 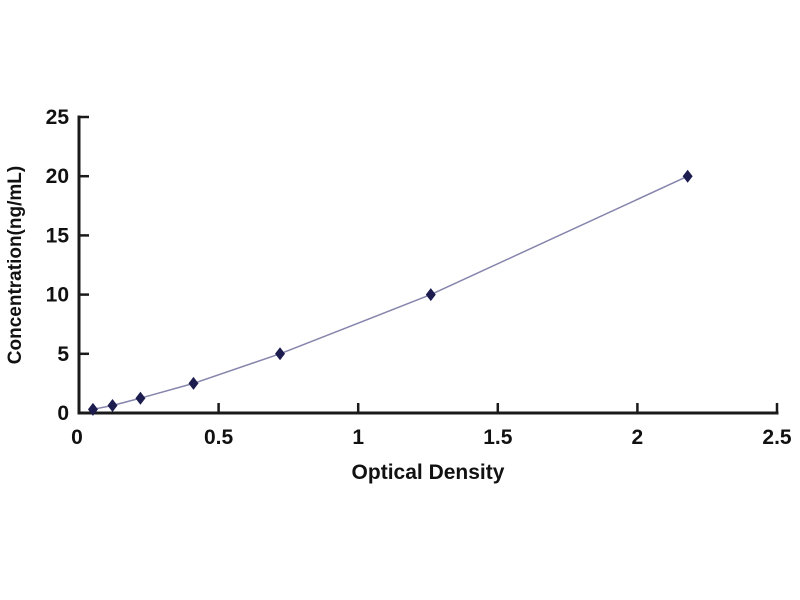 What do you see at coordinates (358, 437) in the screenshot?
I see `x-axis-tick-label: 1` at bounding box center [358, 437].